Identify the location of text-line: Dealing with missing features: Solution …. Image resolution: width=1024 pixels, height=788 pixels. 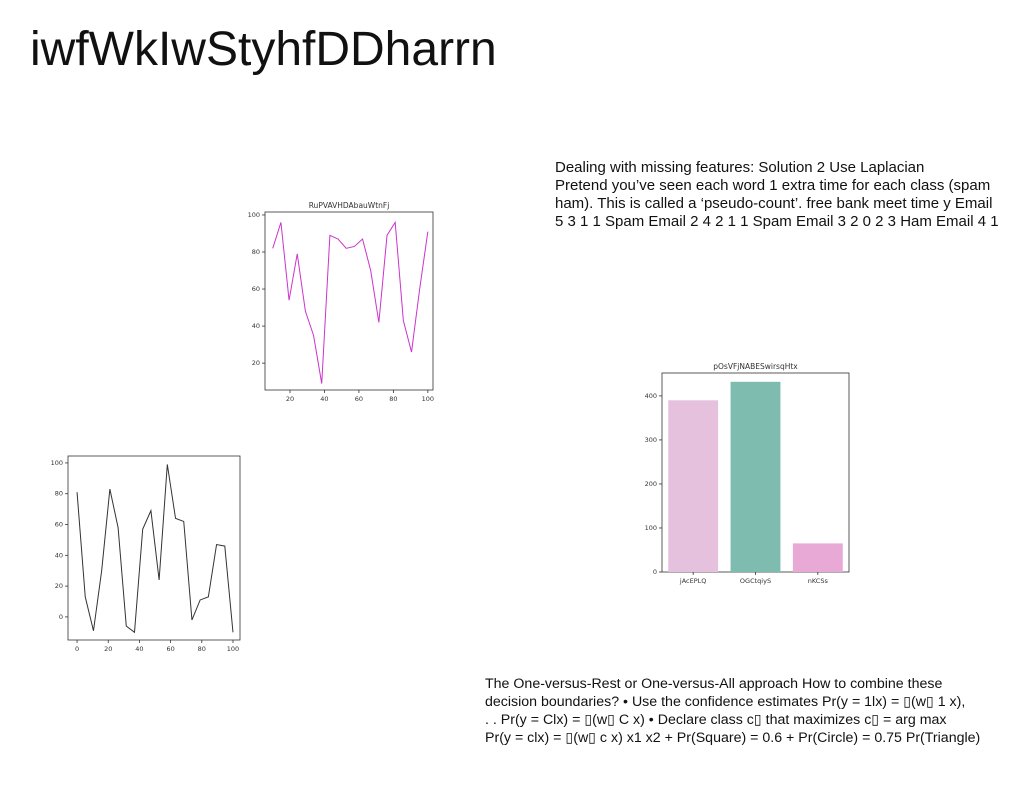
(740, 167).